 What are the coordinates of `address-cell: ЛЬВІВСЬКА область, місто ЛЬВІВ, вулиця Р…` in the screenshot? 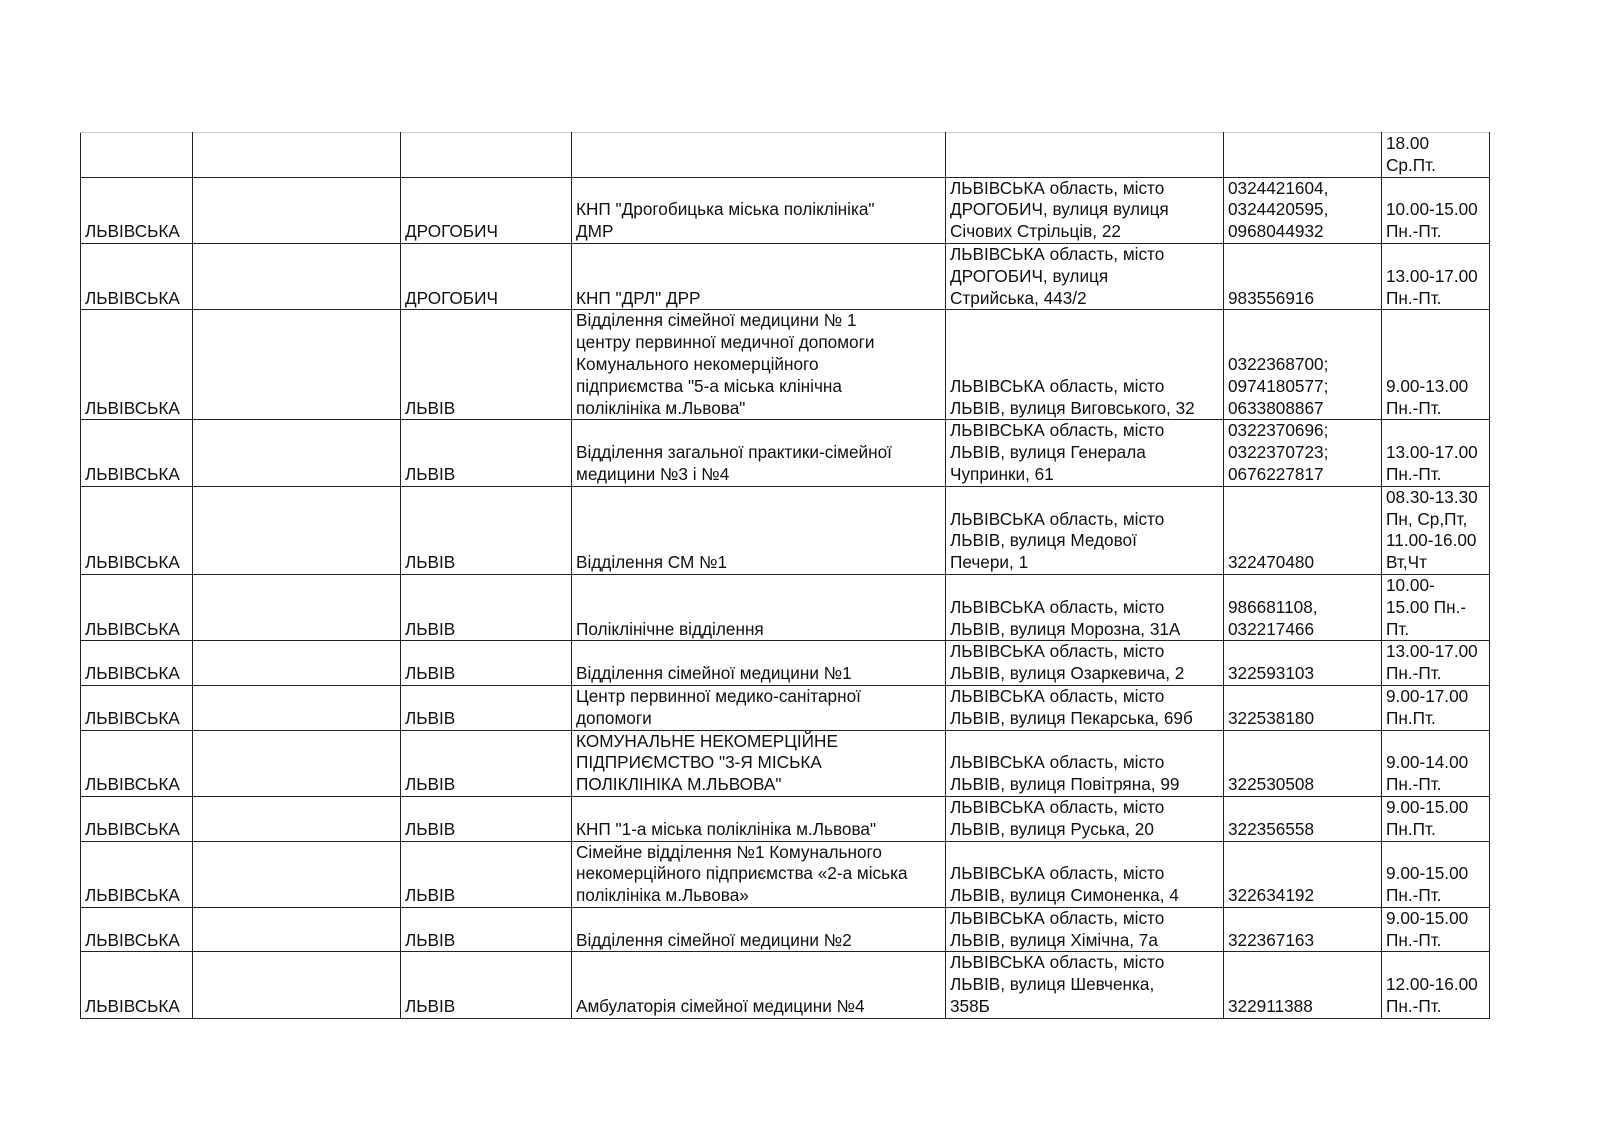 It's located at (1084, 818).